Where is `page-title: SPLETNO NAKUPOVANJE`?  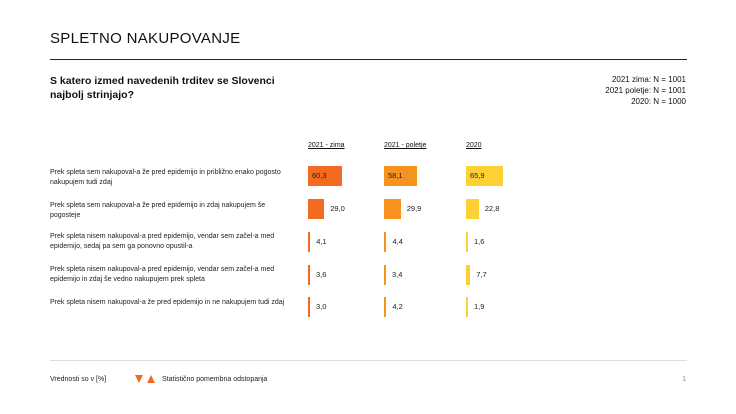 page-title: SPLETNO NAKUPOVANJE is located at coordinates (145, 38).